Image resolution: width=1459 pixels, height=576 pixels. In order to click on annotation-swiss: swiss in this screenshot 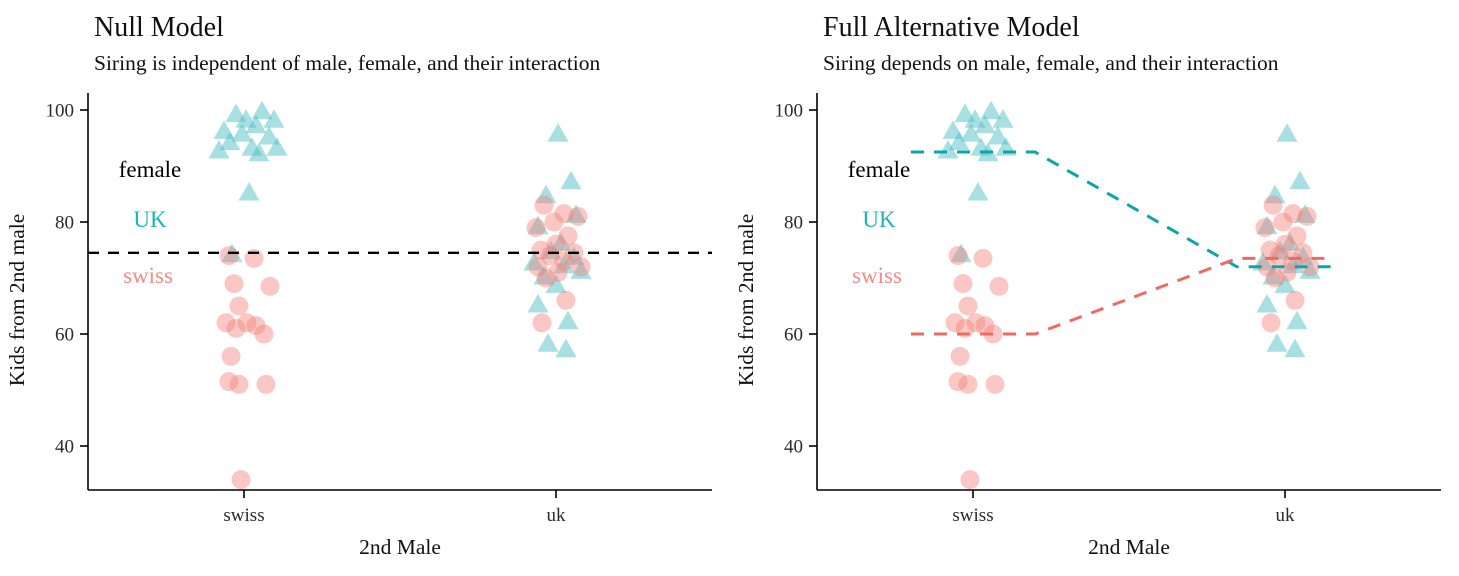, I will do `click(877, 275)`.